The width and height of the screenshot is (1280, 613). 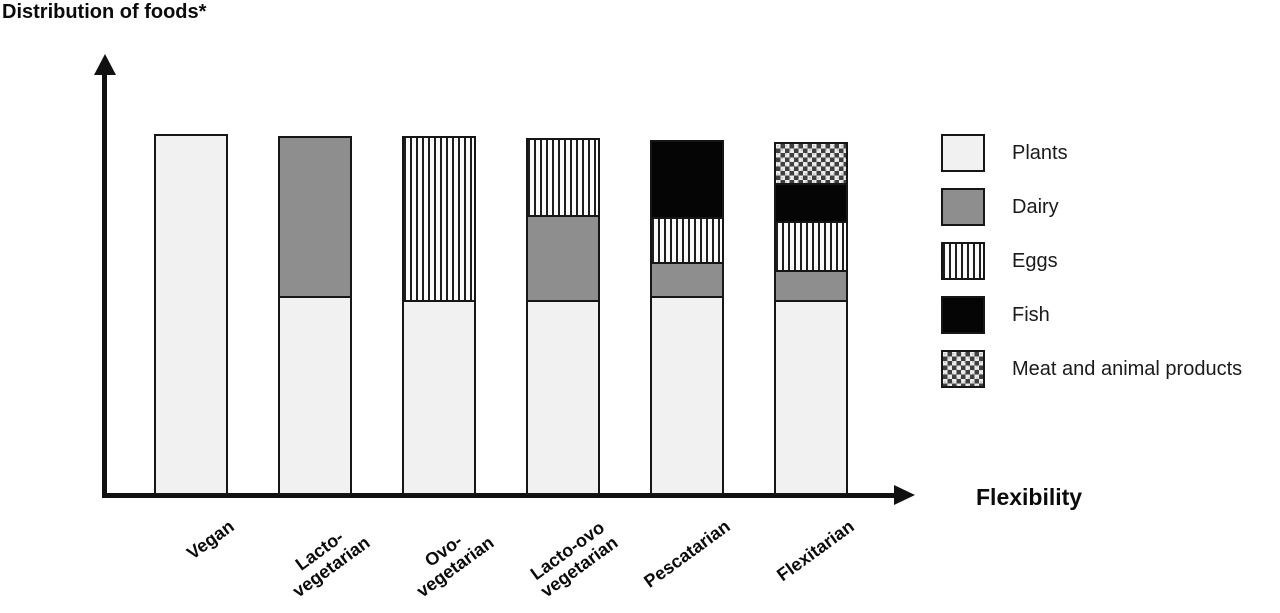 I want to click on legend-item-meat-and-animal-products: Meat and animal products, so click(x=1091, y=369).